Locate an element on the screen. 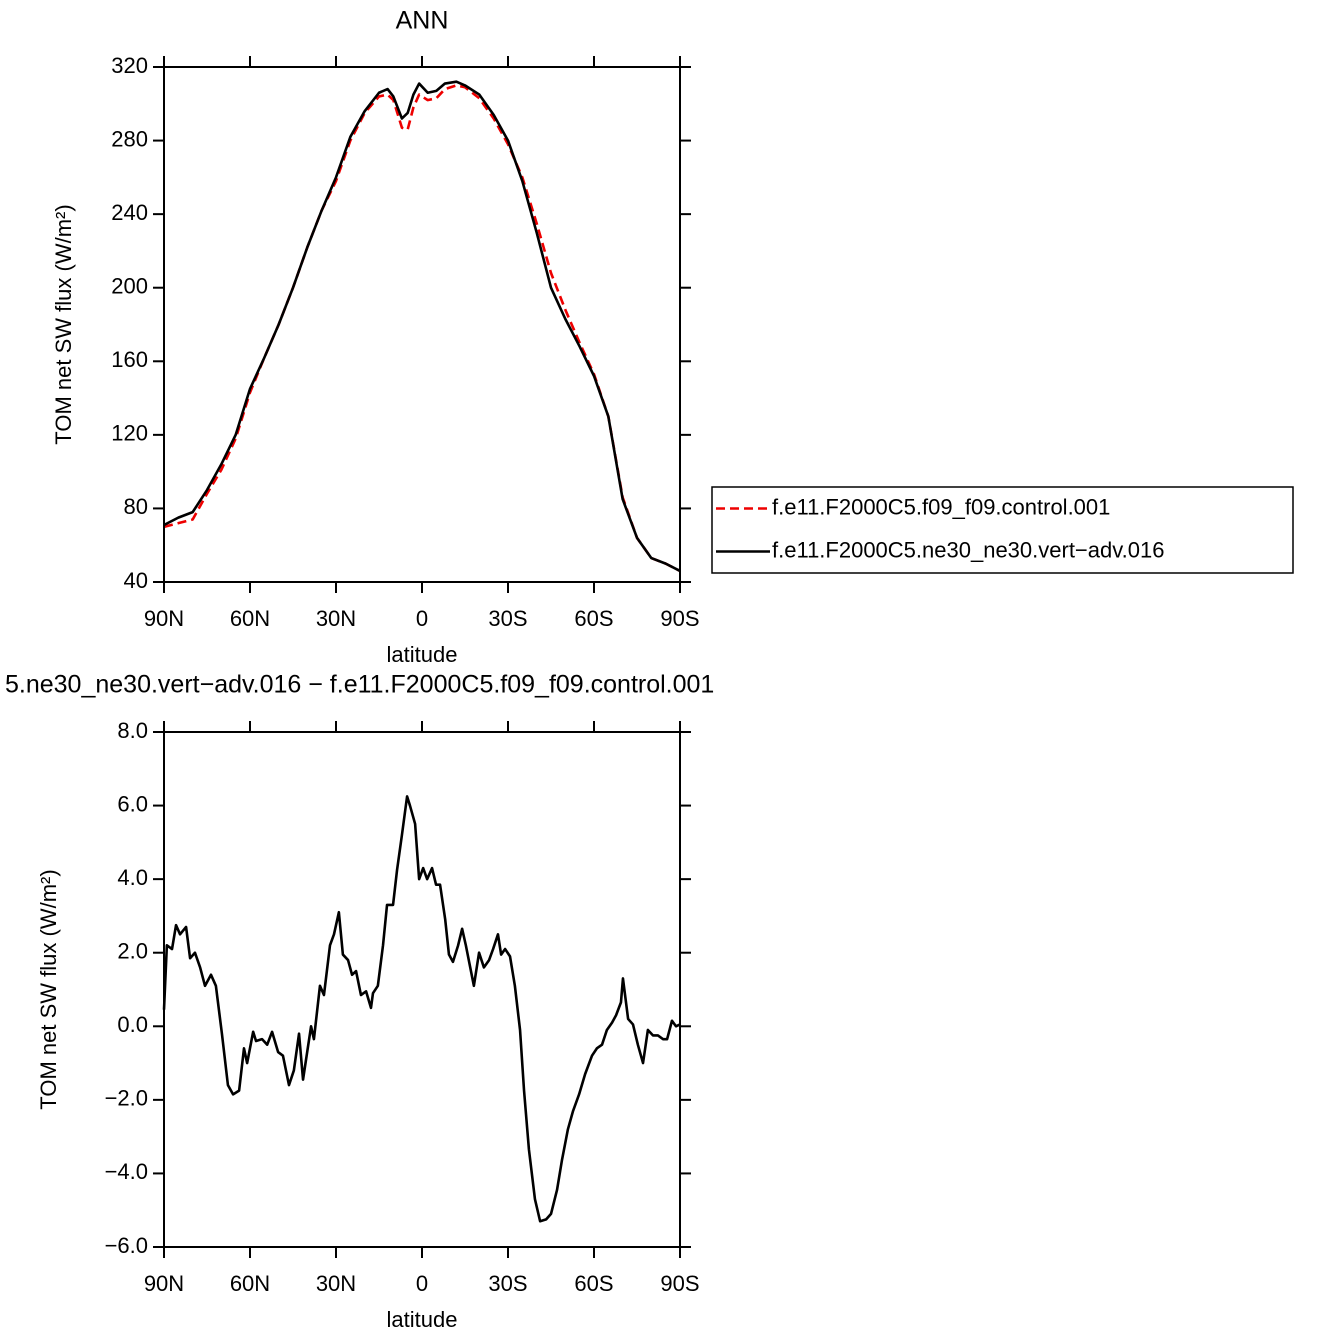 The height and width of the screenshot is (1341, 1344). chart-title: ANN is located at coordinates (422, 21).